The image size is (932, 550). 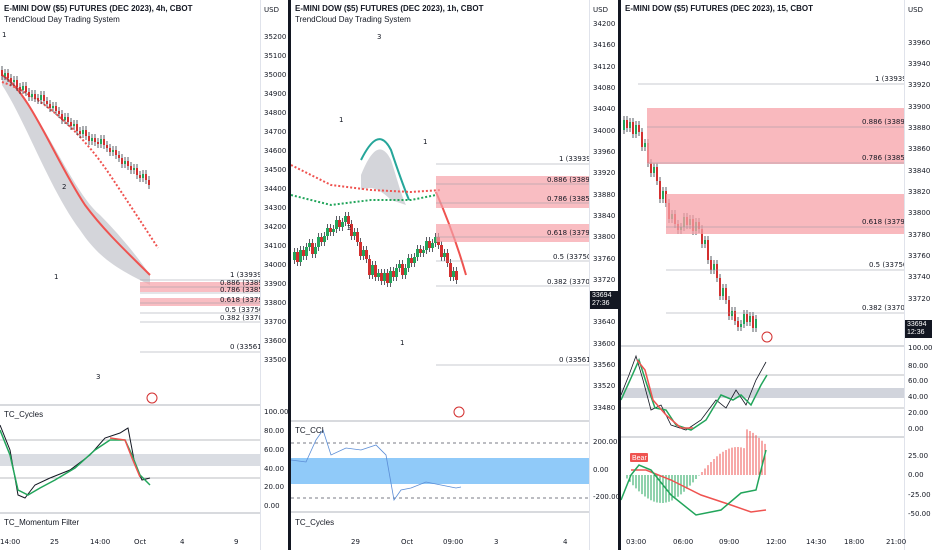 I want to click on indicator-tick: 60.00, so click(x=274, y=450).